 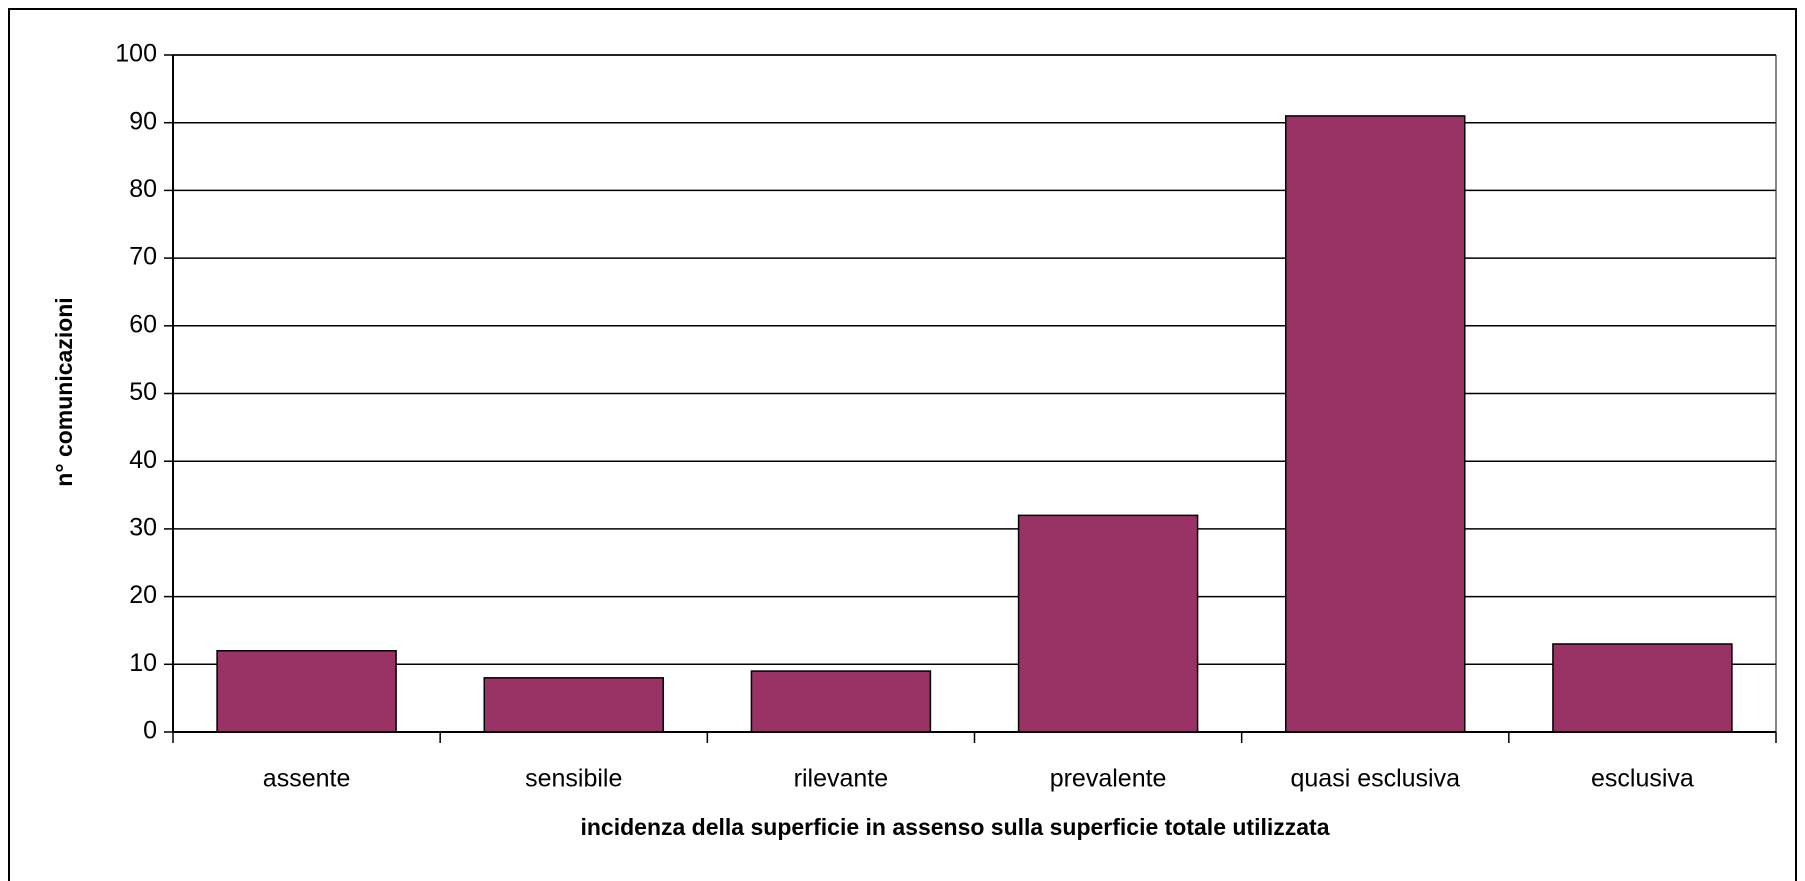 What do you see at coordinates (143, 257) in the screenshot?
I see `y-tick-label: 70` at bounding box center [143, 257].